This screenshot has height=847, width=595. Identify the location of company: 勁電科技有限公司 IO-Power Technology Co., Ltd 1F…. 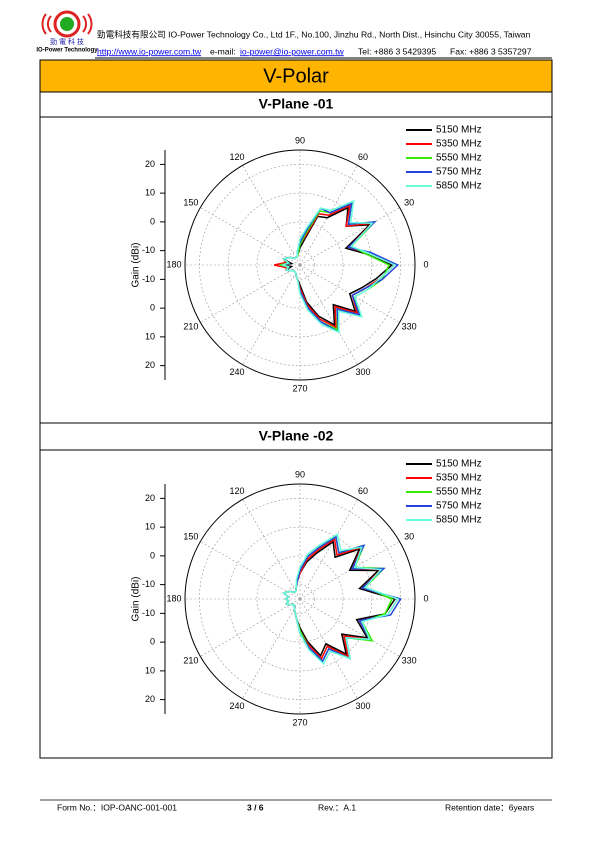
(314, 33).